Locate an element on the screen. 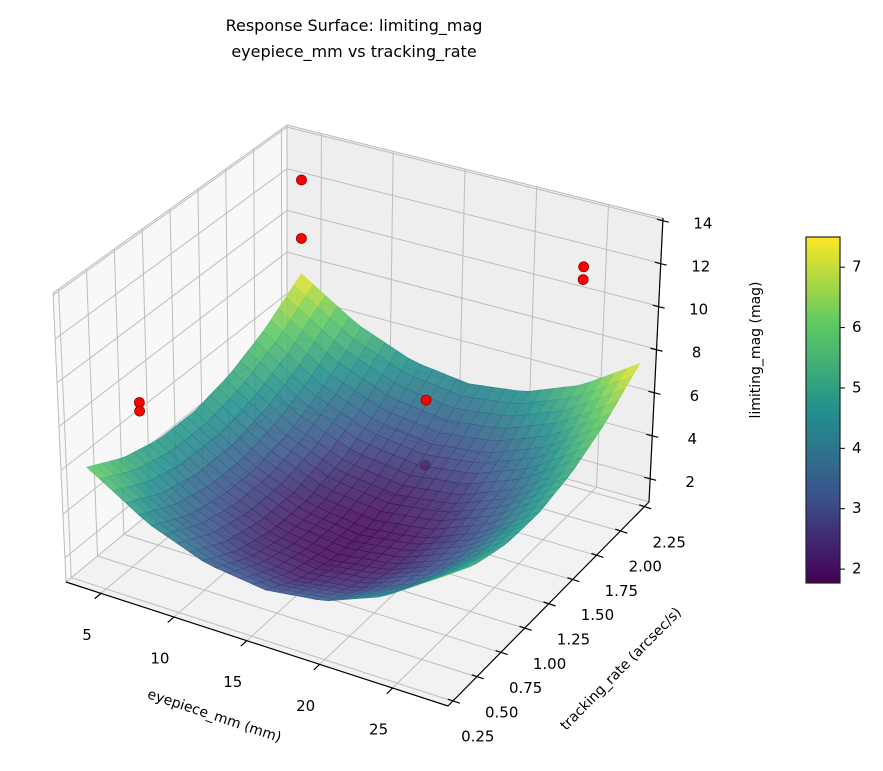 This screenshot has width=883, height=771. z-tick-label: 6 is located at coordinates (695, 396).